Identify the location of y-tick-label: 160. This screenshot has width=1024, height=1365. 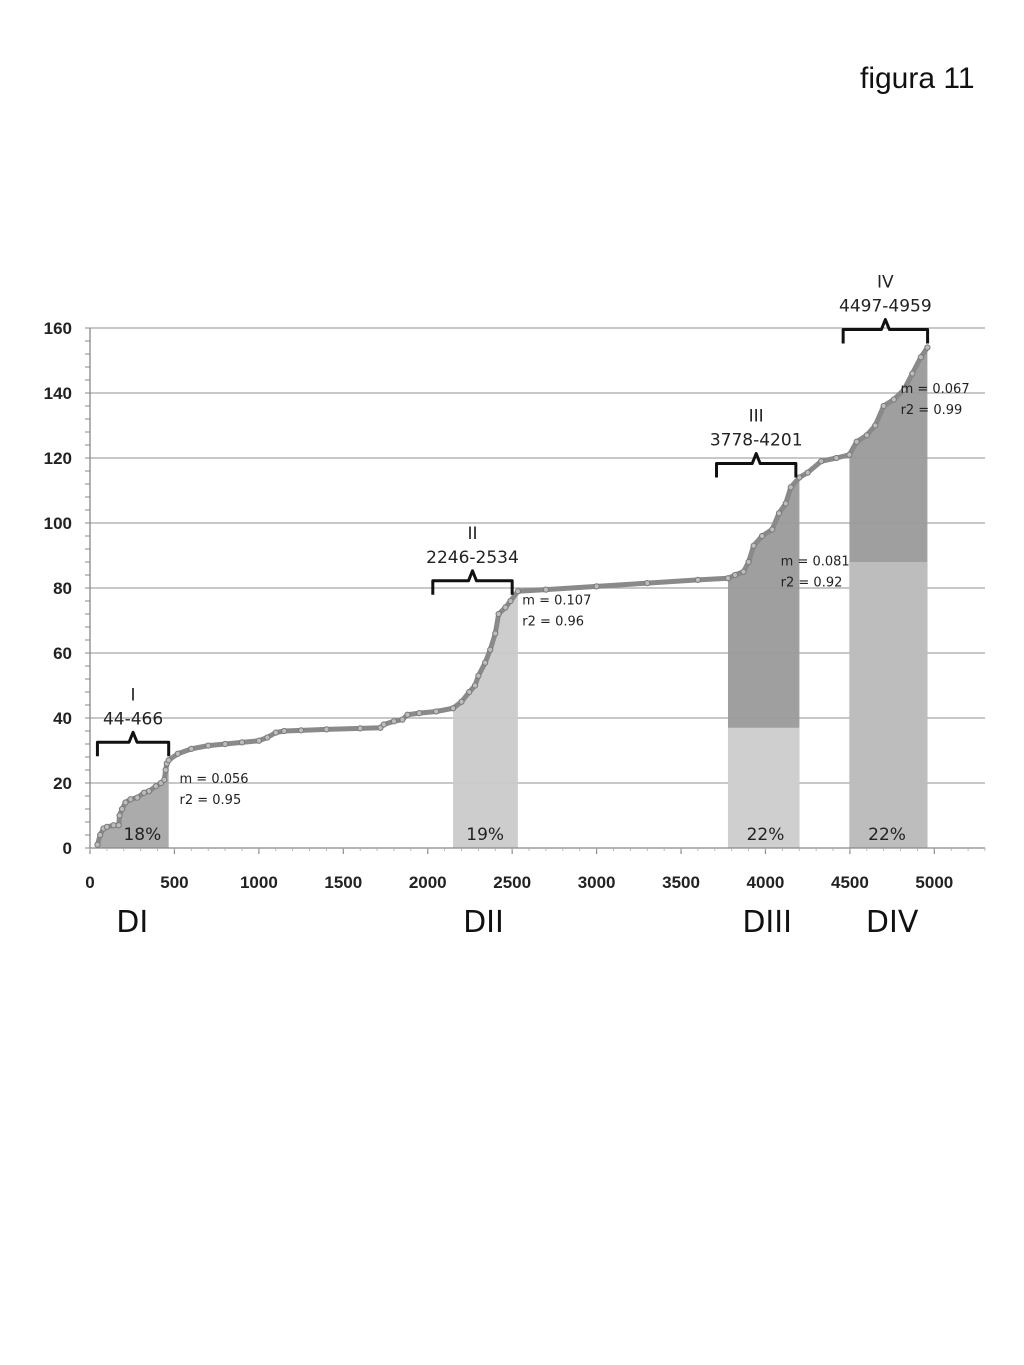
(58, 328).